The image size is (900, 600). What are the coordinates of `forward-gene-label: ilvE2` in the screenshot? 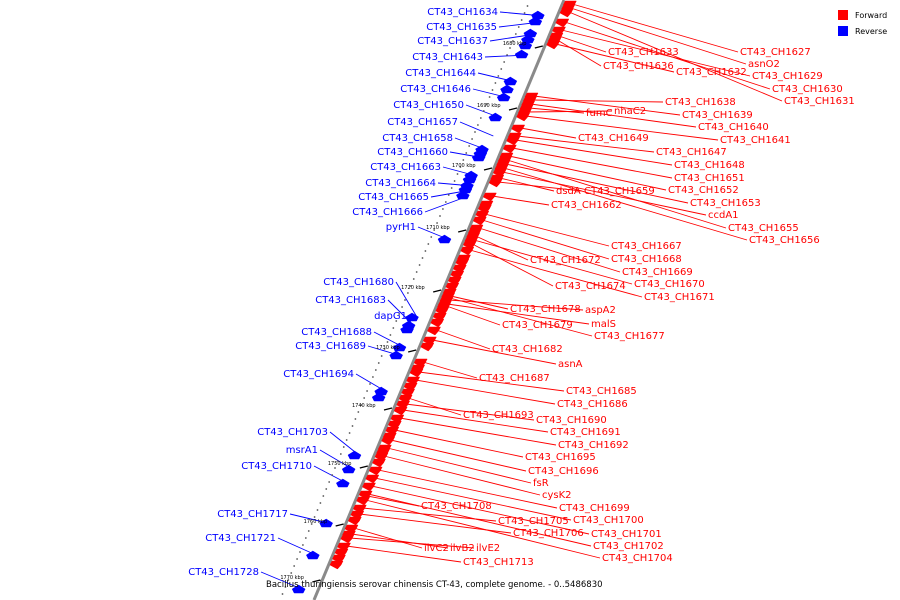 It's located at (488, 548).